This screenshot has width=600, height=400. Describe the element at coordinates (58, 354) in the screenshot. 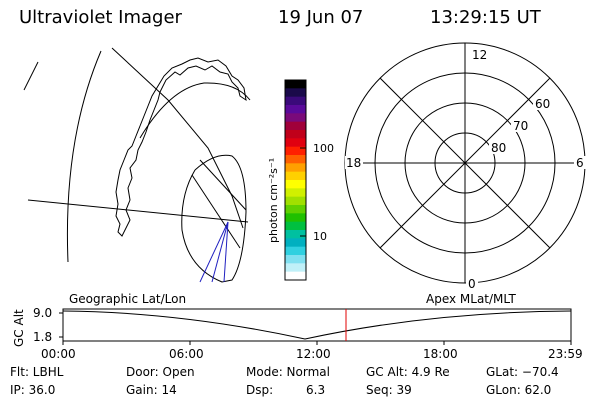

I see `x-tick-label: 00:00` at that location.